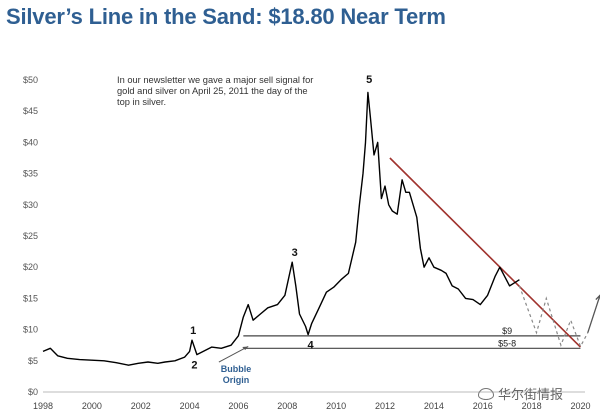  What do you see at coordinates (238, 406) in the screenshot?
I see `x-tick-label: 2006` at bounding box center [238, 406].